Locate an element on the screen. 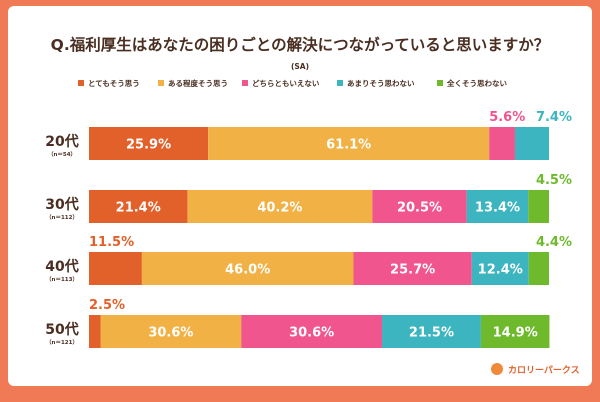 This screenshot has width=600, height=402. data-label: 20.5% is located at coordinates (419, 208).